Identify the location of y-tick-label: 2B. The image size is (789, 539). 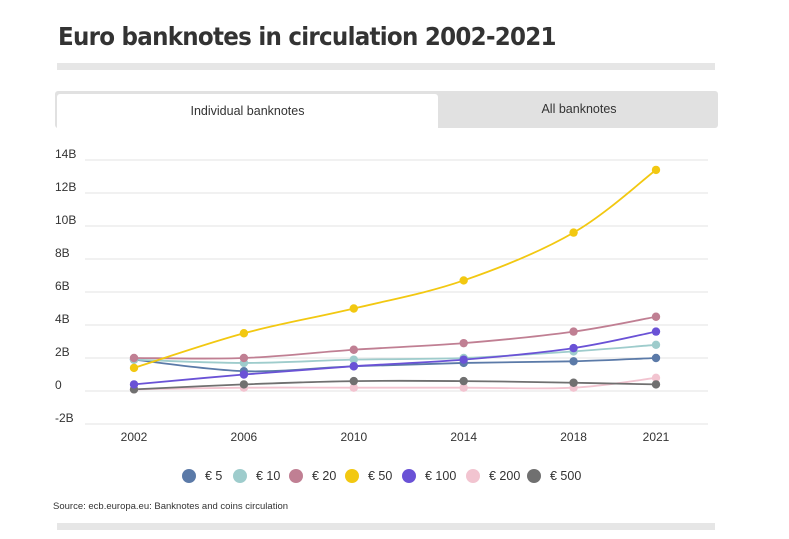
(62, 352).